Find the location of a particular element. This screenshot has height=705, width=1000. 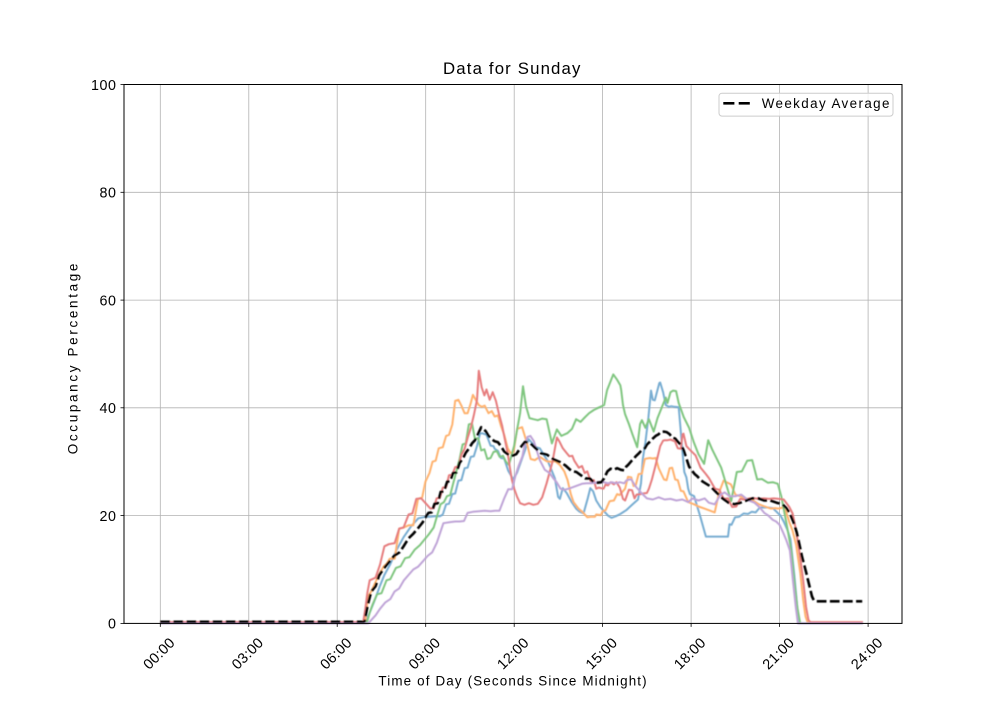

svg-text: Weekday Average is located at coordinates (826, 103).